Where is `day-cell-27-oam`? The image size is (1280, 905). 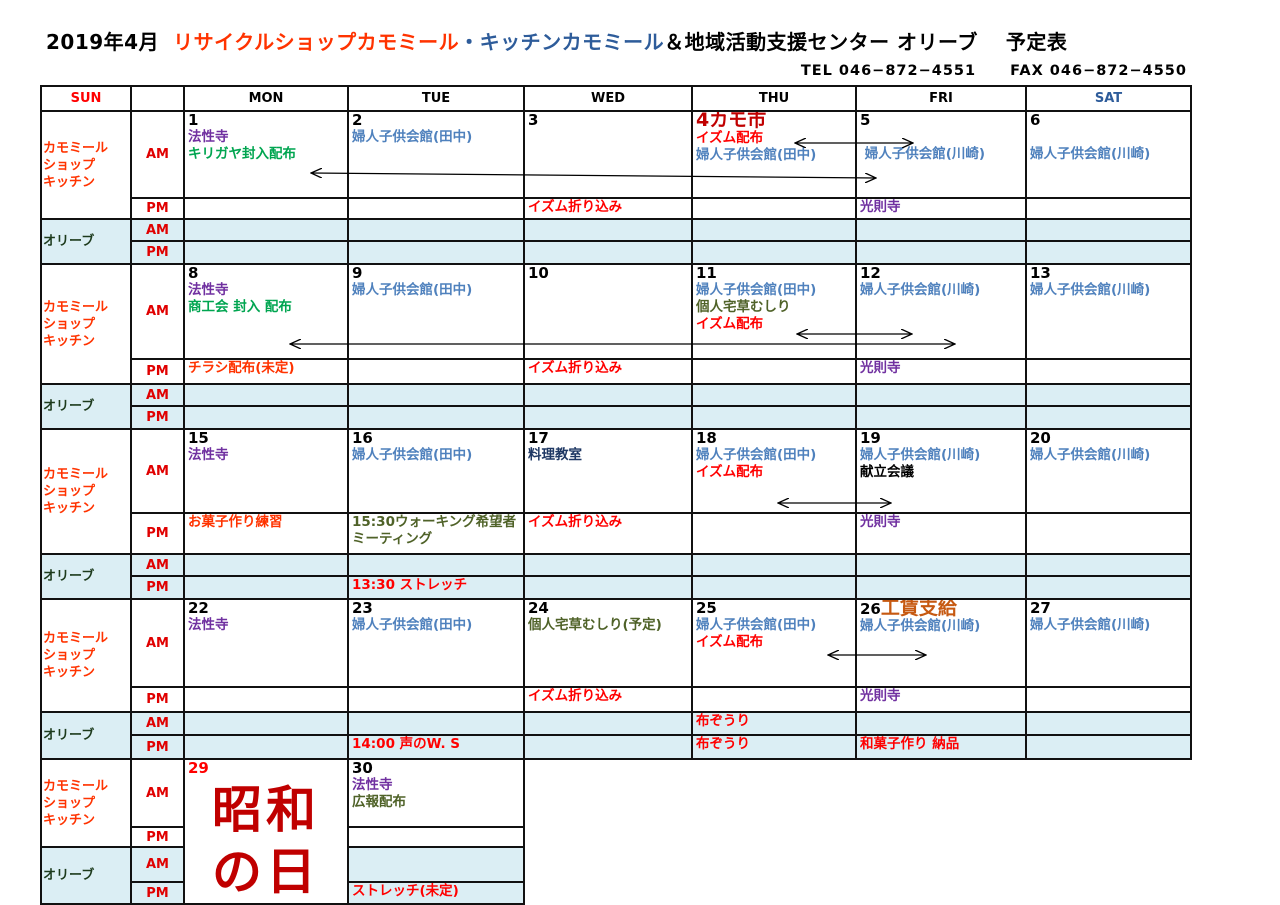
day-cell-27-oam is located at coordinates (1108, 723).